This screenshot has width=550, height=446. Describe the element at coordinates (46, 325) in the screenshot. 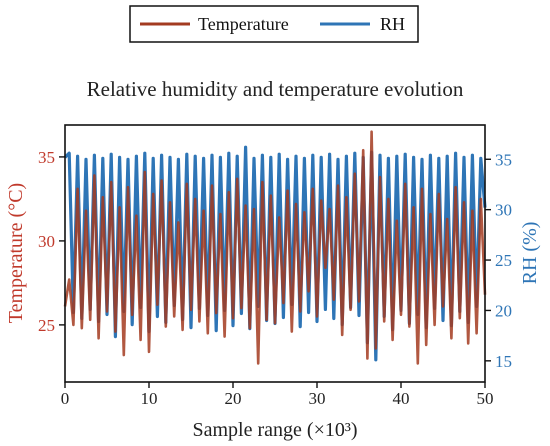

I see `y-left-tick-label: 25` at that location.